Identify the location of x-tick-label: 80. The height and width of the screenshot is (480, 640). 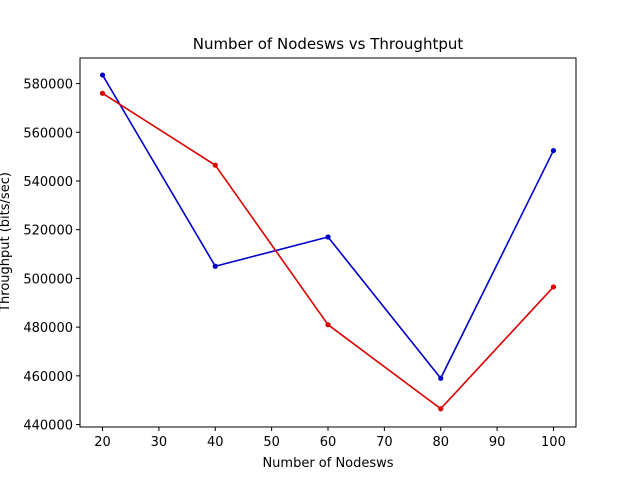
(440, 442).